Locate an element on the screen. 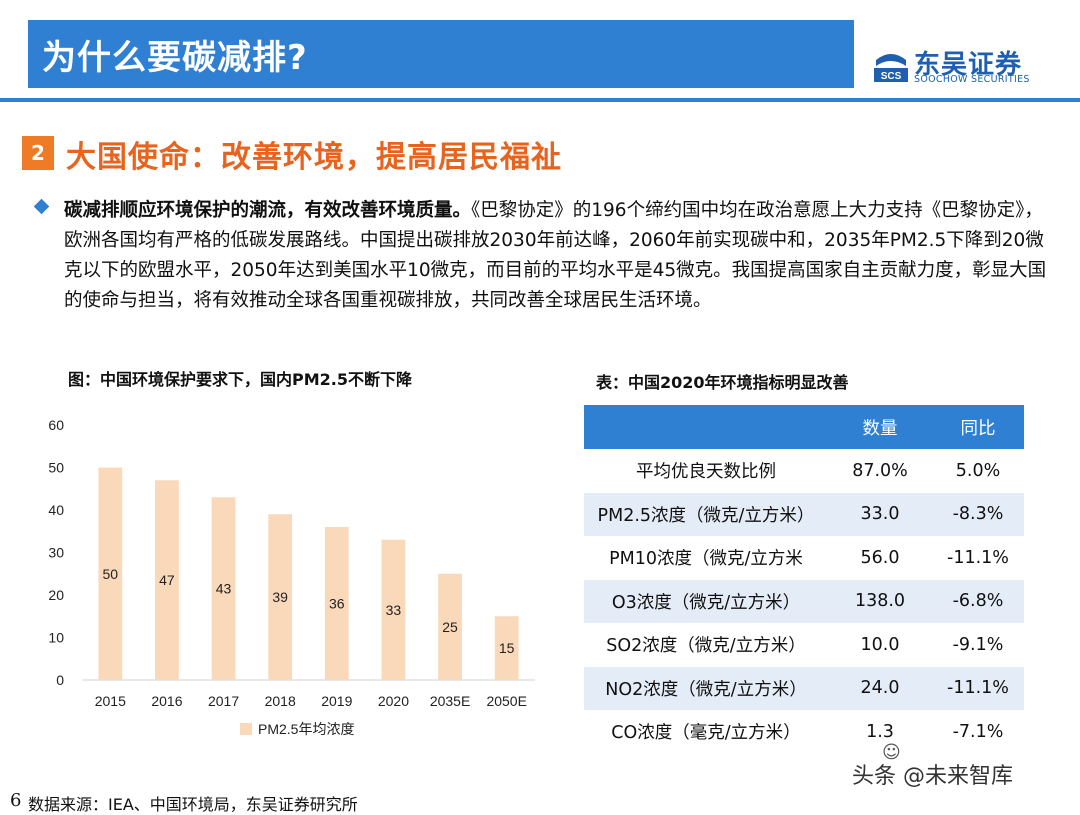 This screenshot has height=815, width=1080. y-tick-label: 50 is located at coordinates (56, 468).